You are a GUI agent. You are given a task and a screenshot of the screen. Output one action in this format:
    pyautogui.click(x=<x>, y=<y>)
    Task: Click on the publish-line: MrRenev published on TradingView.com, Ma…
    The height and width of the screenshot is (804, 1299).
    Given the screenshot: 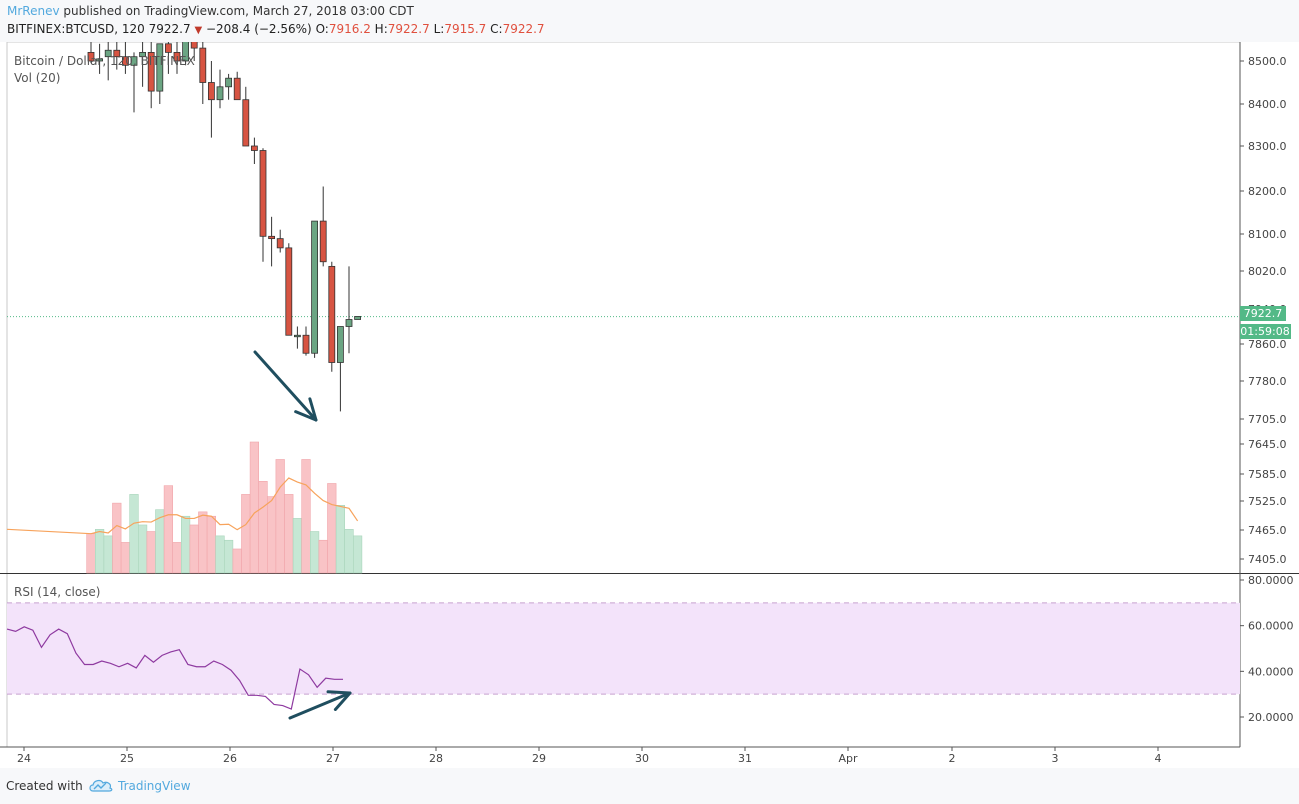 What is the action you would take?
    pyautogui.click(x=210, y=11)
    